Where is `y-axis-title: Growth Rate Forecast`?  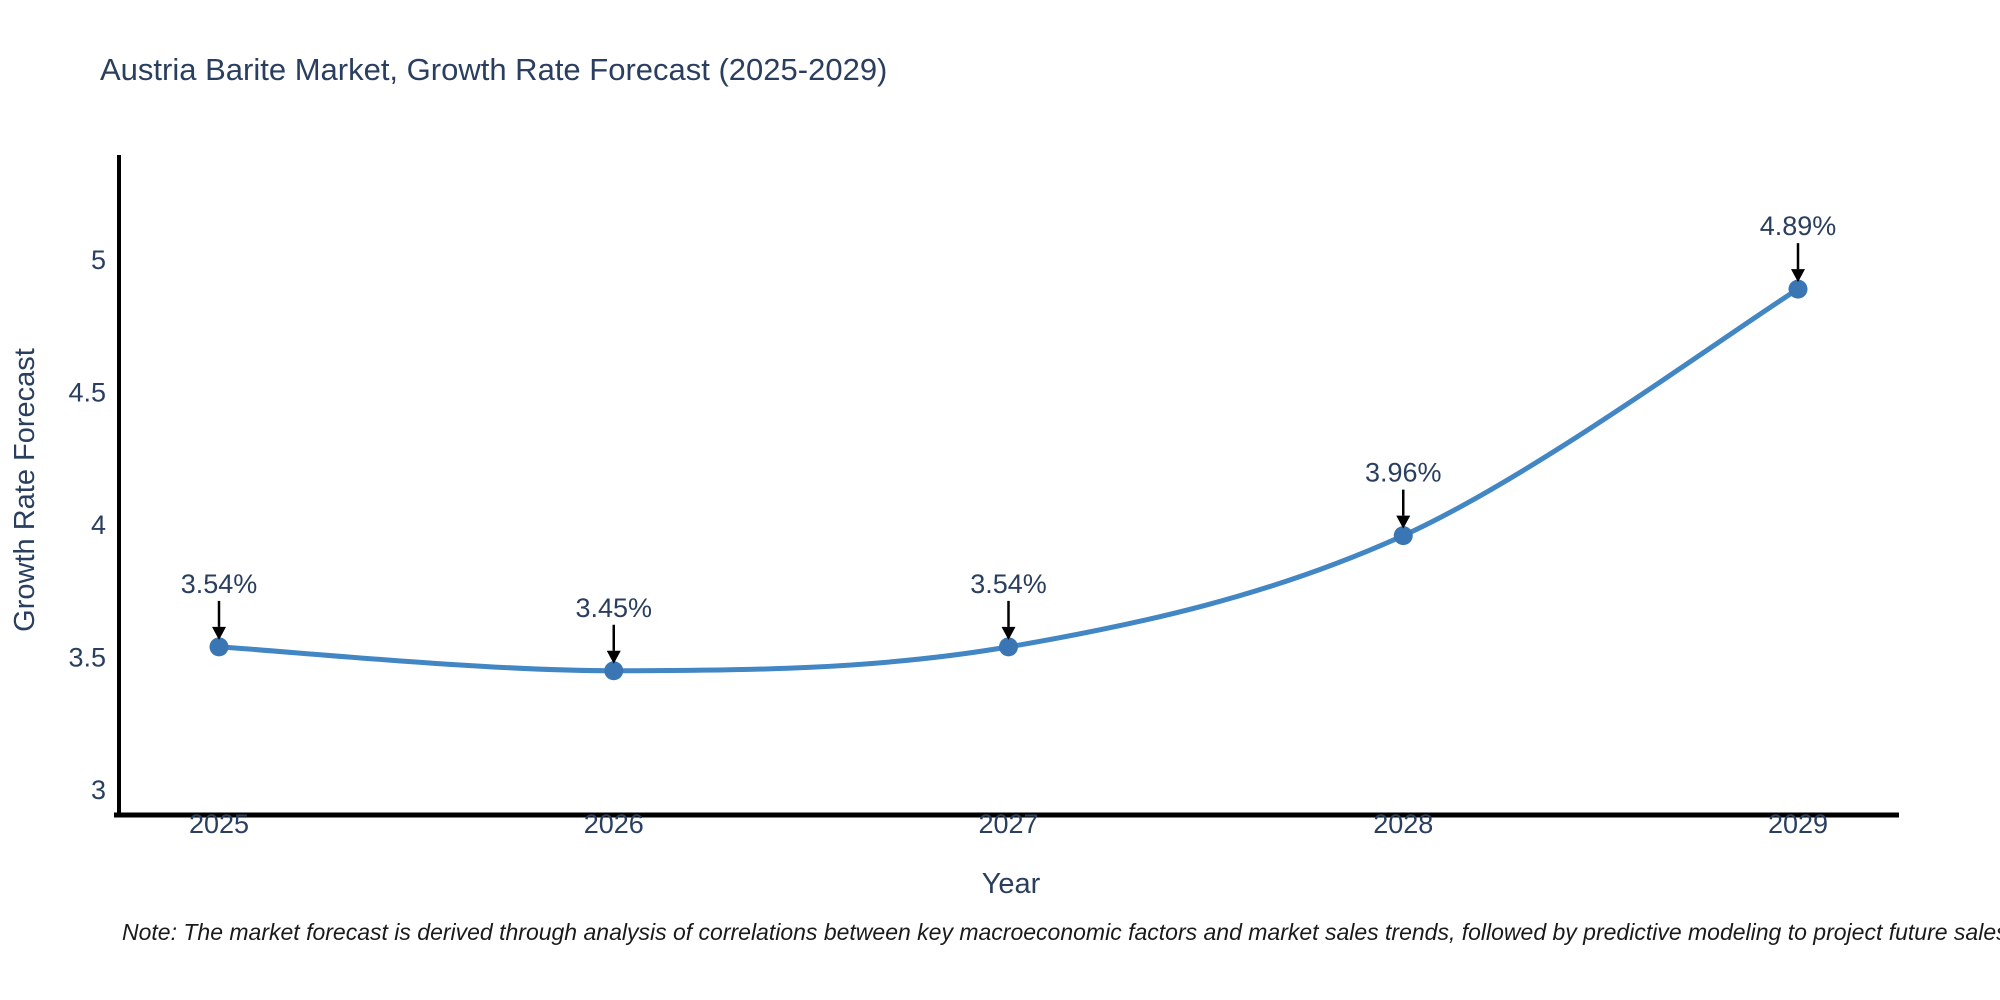
y-axis-title: Growth Rate Forecast is located at coordinates (25, 490).